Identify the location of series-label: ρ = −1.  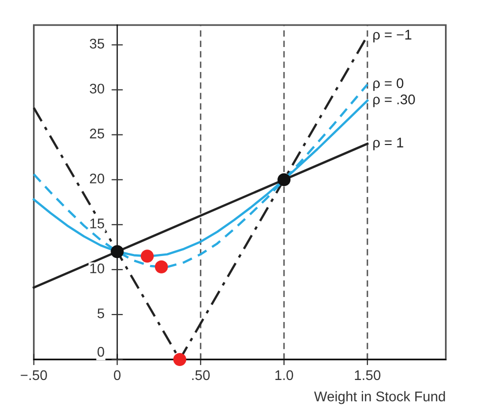
(392, 36).